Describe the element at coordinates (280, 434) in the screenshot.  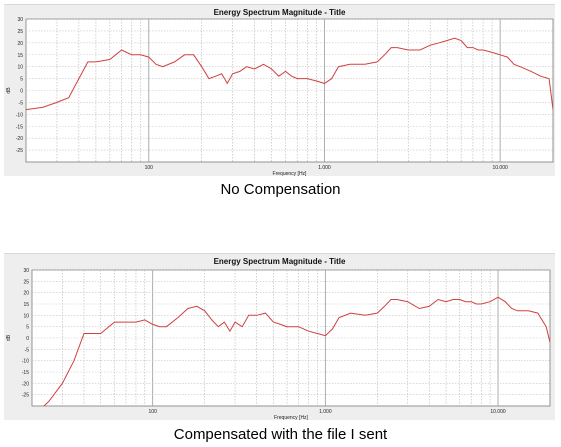
I see `caption-bottom: Compensated with the file I sent` at that location.